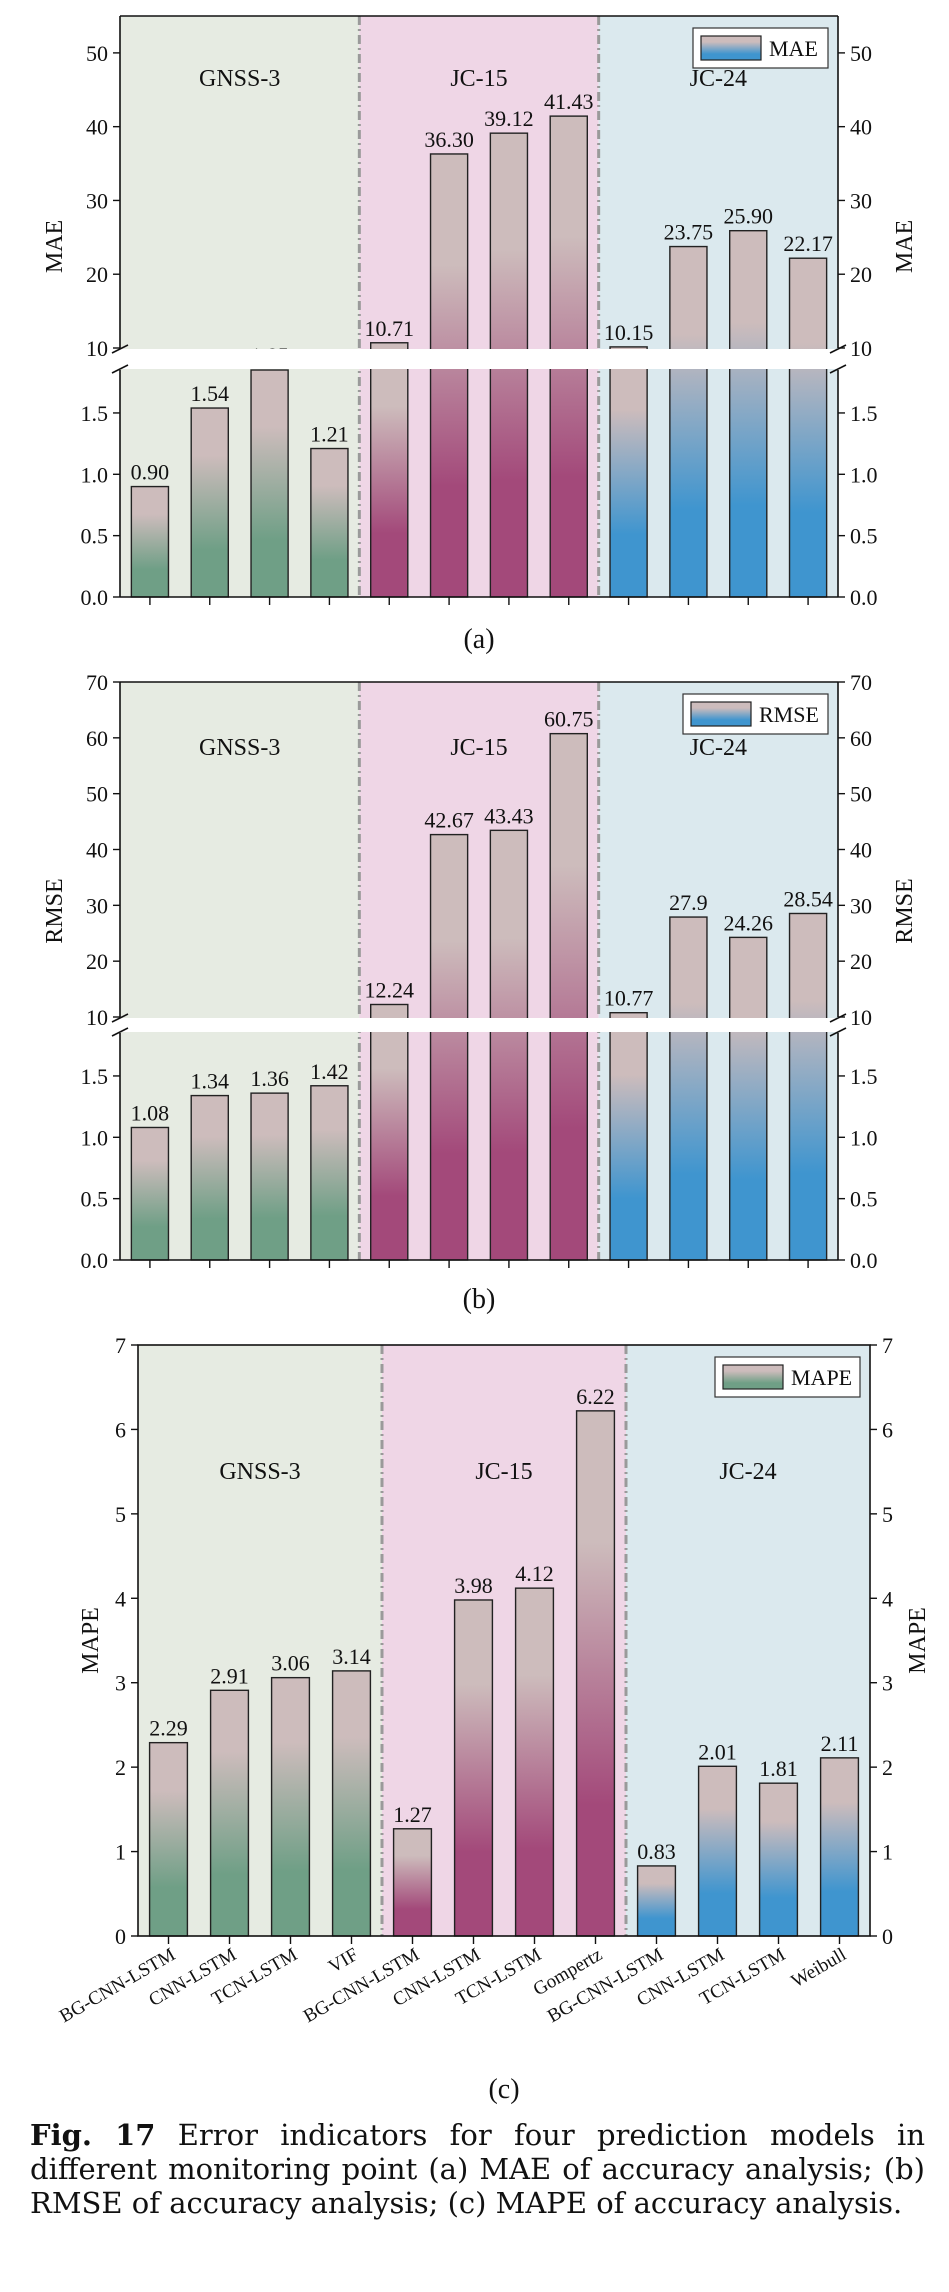  What do you see at coordinates (509, 815) in the screenshot?
I see `bar-value-label: 43.43` at bounding box center [509, 815].